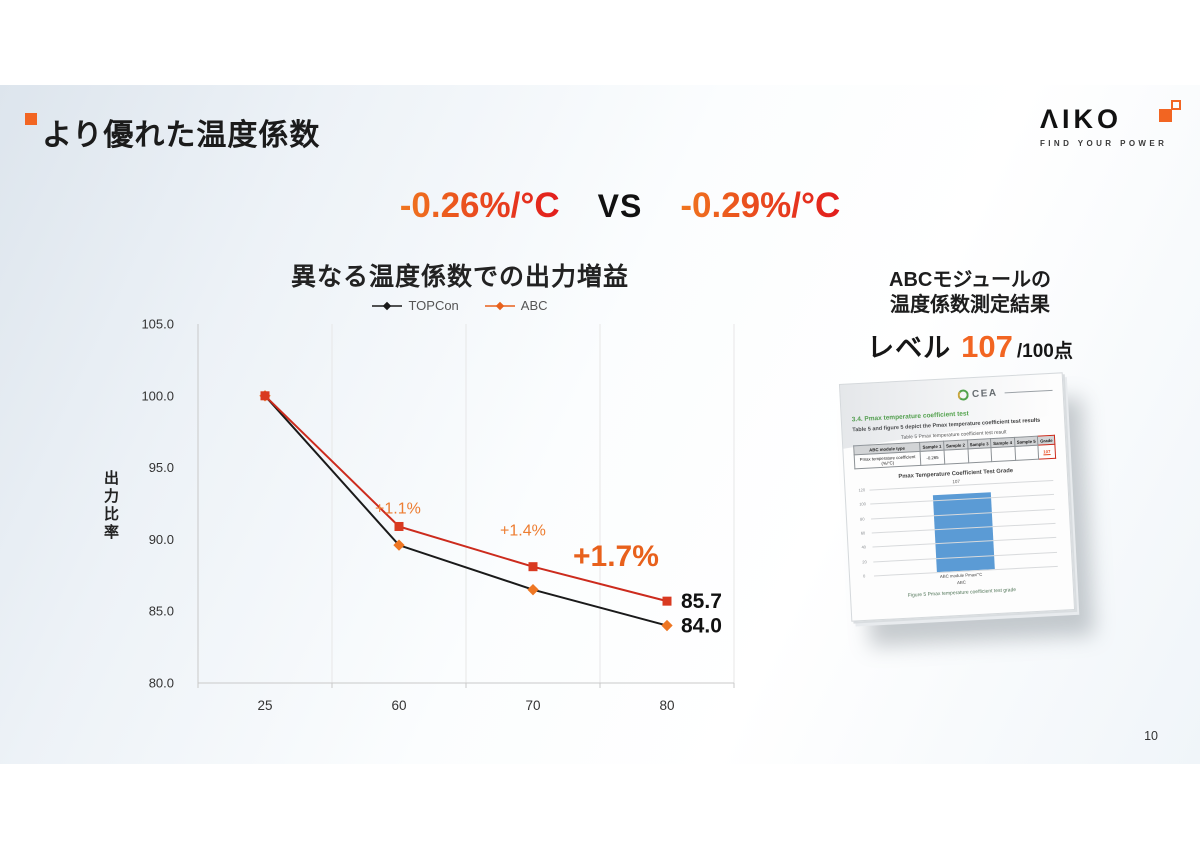 The height and width of the screenshot is (848, 1200). Describe the element at coordinates (862, 519) in the screenshot. I see `mini-tick-label: 80` at that location.